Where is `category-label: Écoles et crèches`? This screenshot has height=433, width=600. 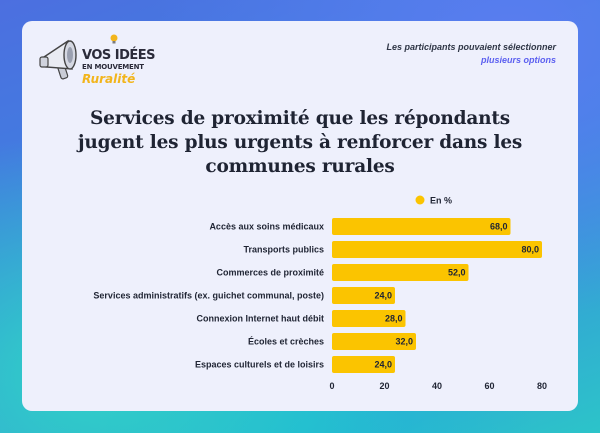
category-label: Écoles et crèches is located at coordinates (286, 342).